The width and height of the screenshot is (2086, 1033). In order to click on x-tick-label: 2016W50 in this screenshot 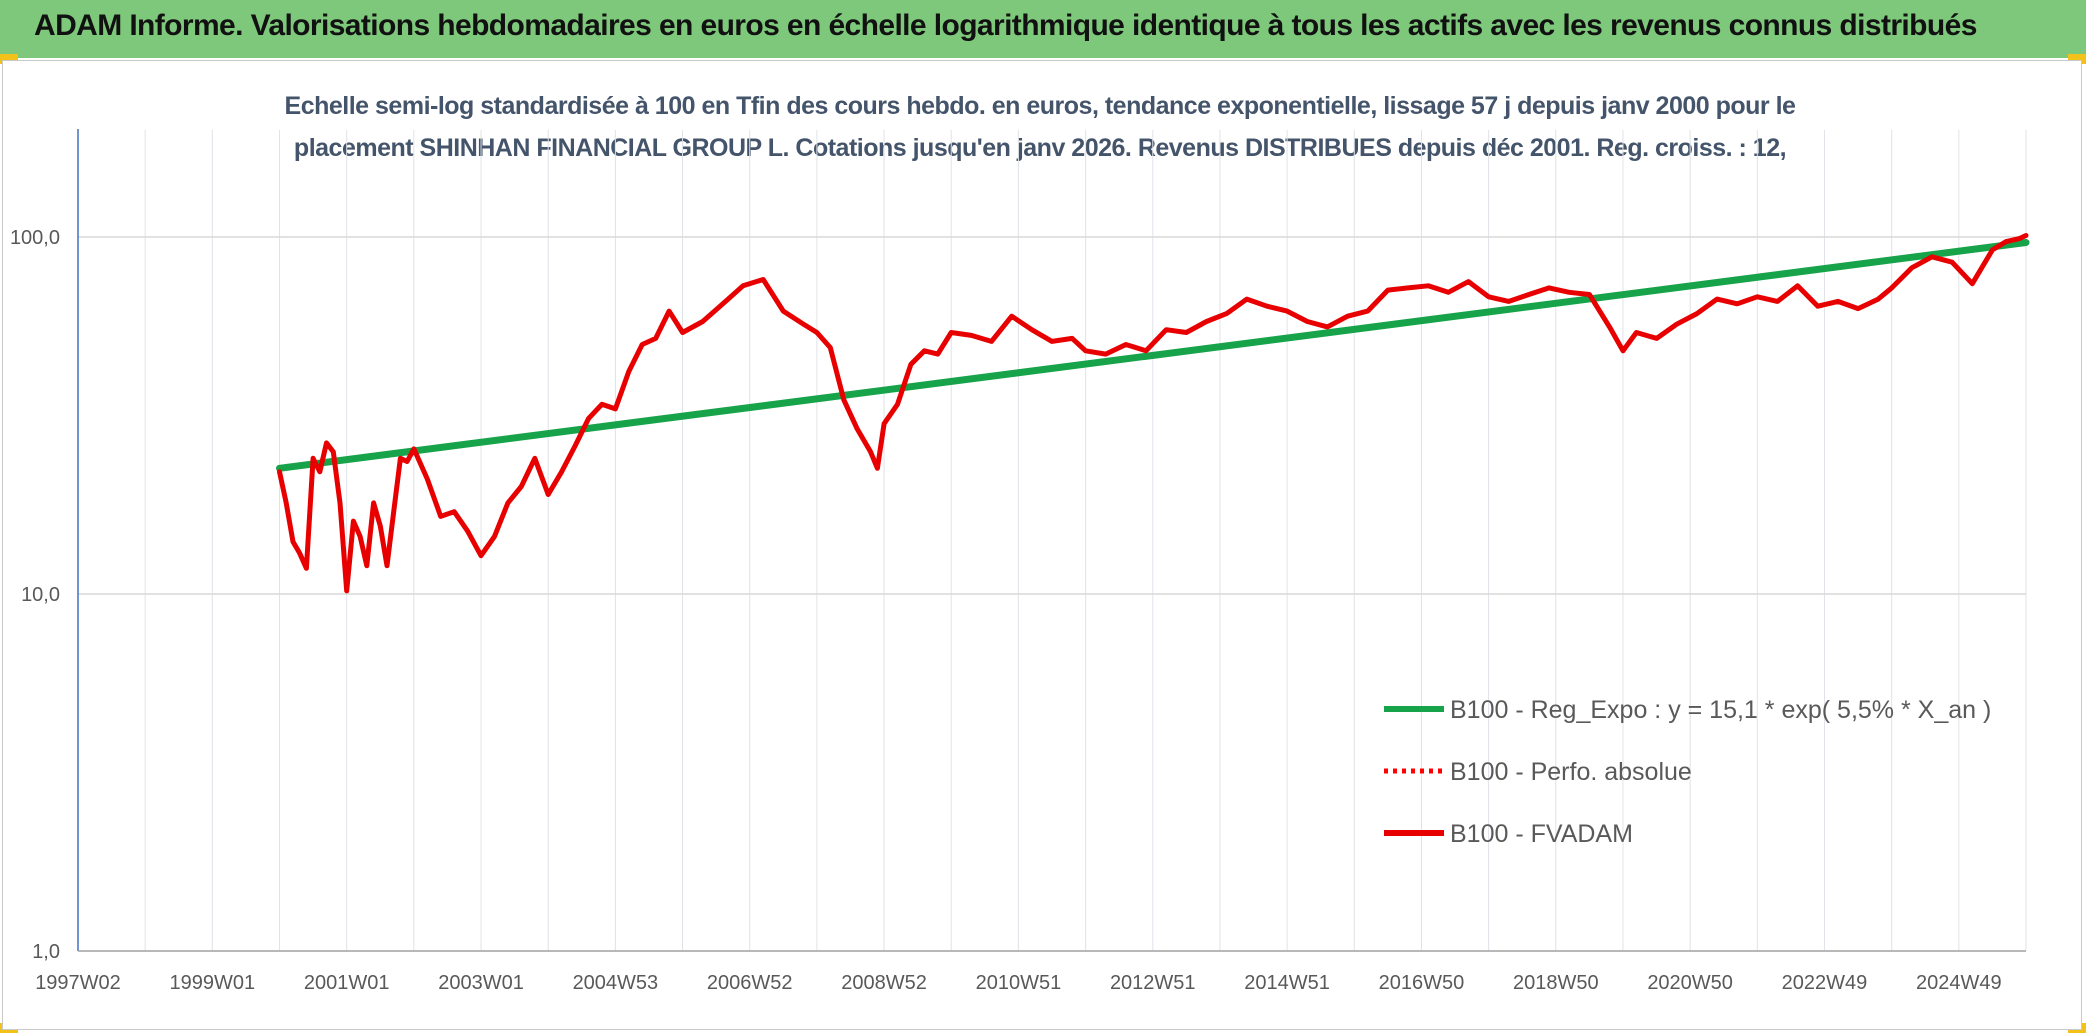, I will do `click(1422, 983)`.